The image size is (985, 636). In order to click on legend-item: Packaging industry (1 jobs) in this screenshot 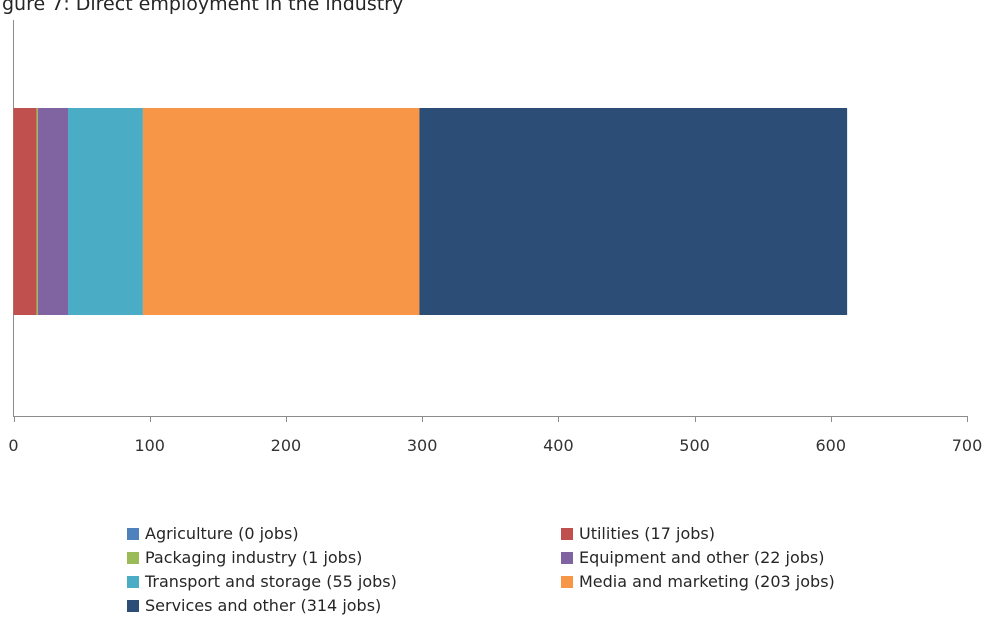, I will do `click(244, 557)`.